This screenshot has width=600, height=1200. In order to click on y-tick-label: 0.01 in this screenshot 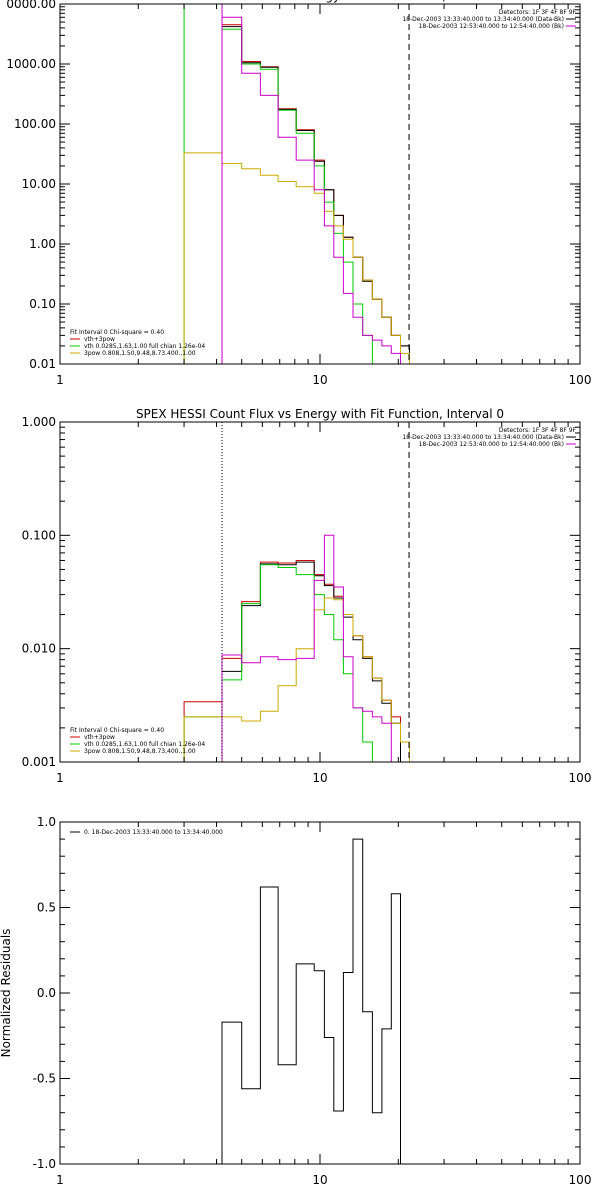, I will do `click(42, 364)`.